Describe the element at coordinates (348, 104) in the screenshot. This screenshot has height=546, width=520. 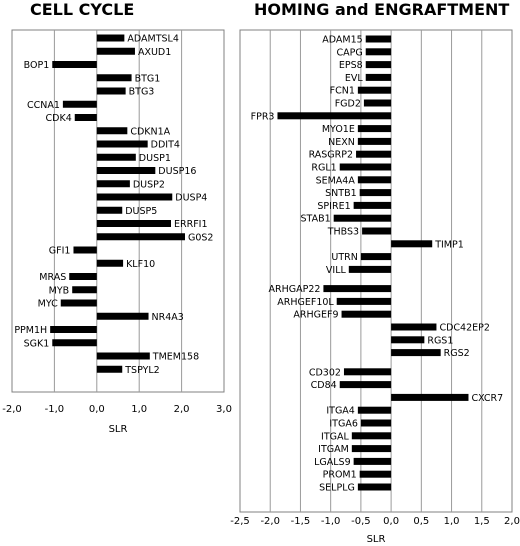
I see `homing-bar-label: FGD2` at that location.